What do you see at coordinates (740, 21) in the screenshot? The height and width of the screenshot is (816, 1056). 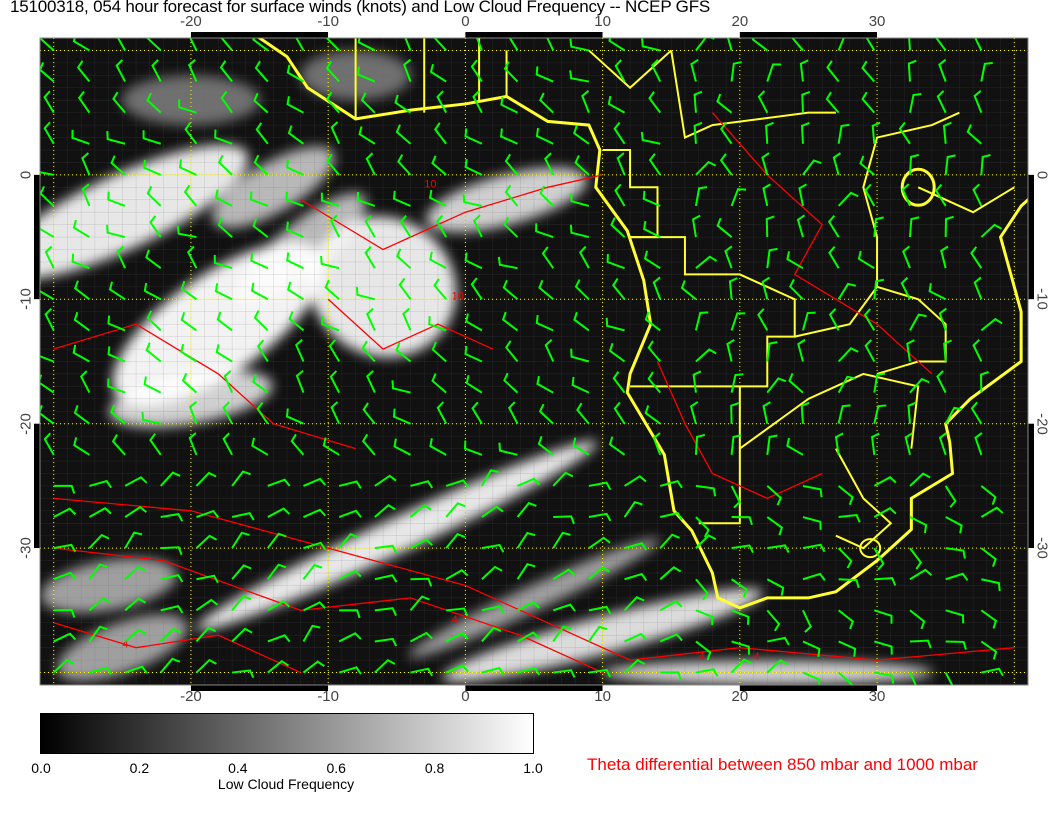 I see `lon-tick-top: 20` at bounding box center [740, 21].